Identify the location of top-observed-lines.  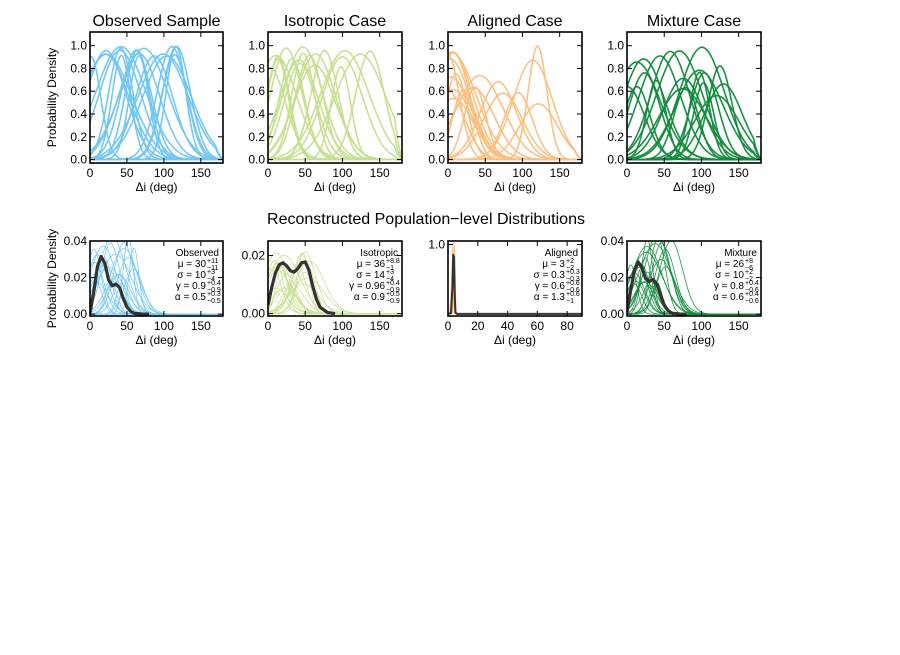
(156, 103).